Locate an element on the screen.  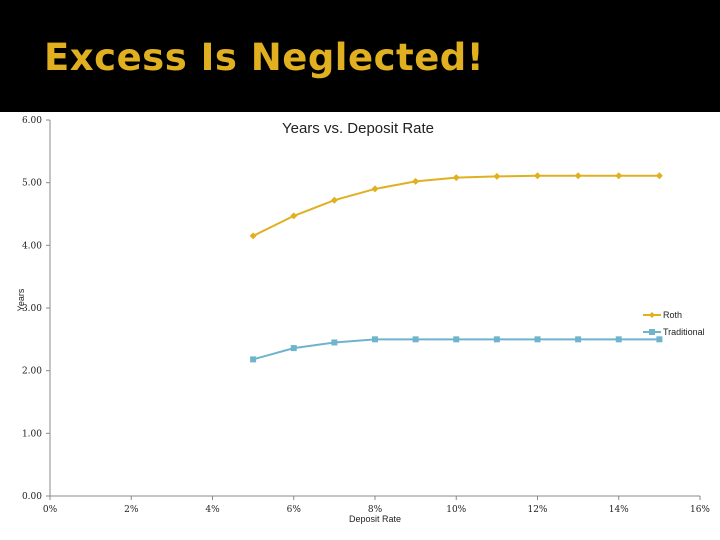
x-tick-label: 4% is located at coordinates (212, 510).